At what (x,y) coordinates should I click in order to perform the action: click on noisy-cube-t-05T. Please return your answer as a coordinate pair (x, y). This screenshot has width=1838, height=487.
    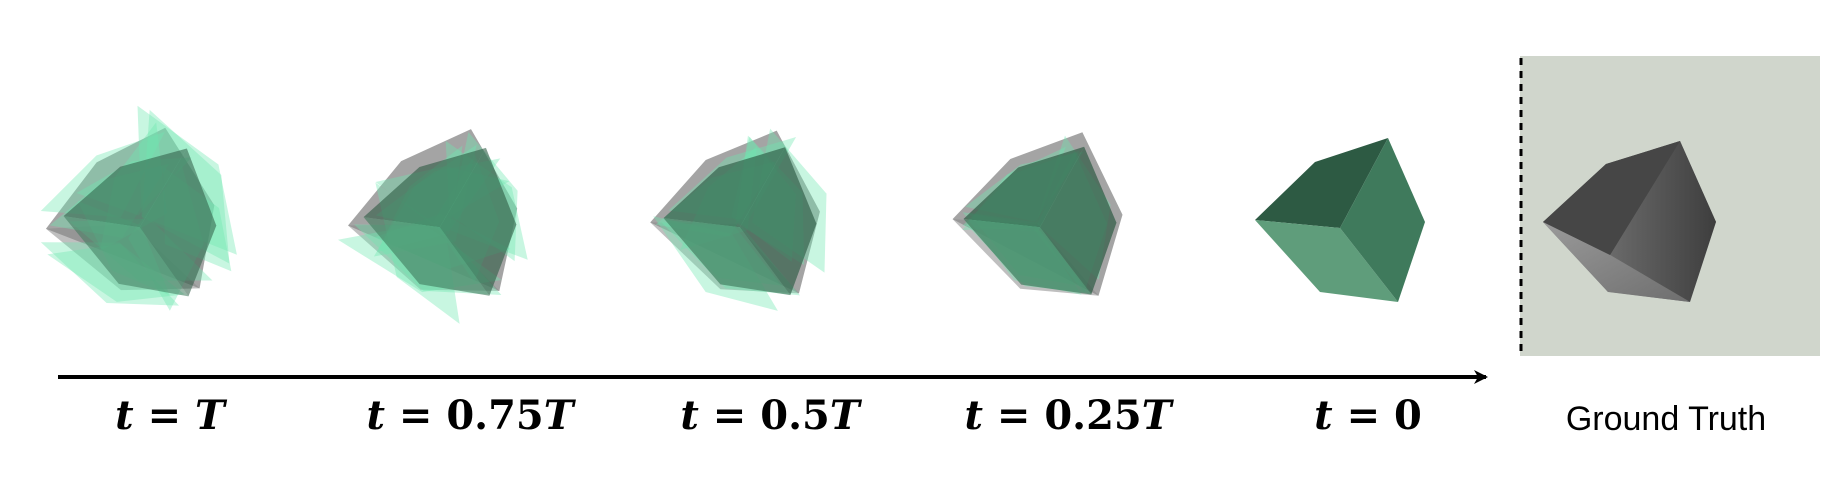
    Looking at the image, I should click on (738, 219).